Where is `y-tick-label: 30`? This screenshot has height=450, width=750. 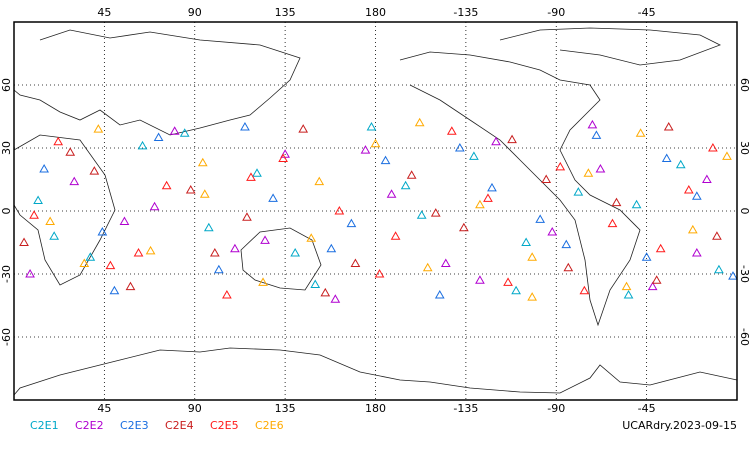
y-tick-label: 30 is located at coordinates (744, 148).